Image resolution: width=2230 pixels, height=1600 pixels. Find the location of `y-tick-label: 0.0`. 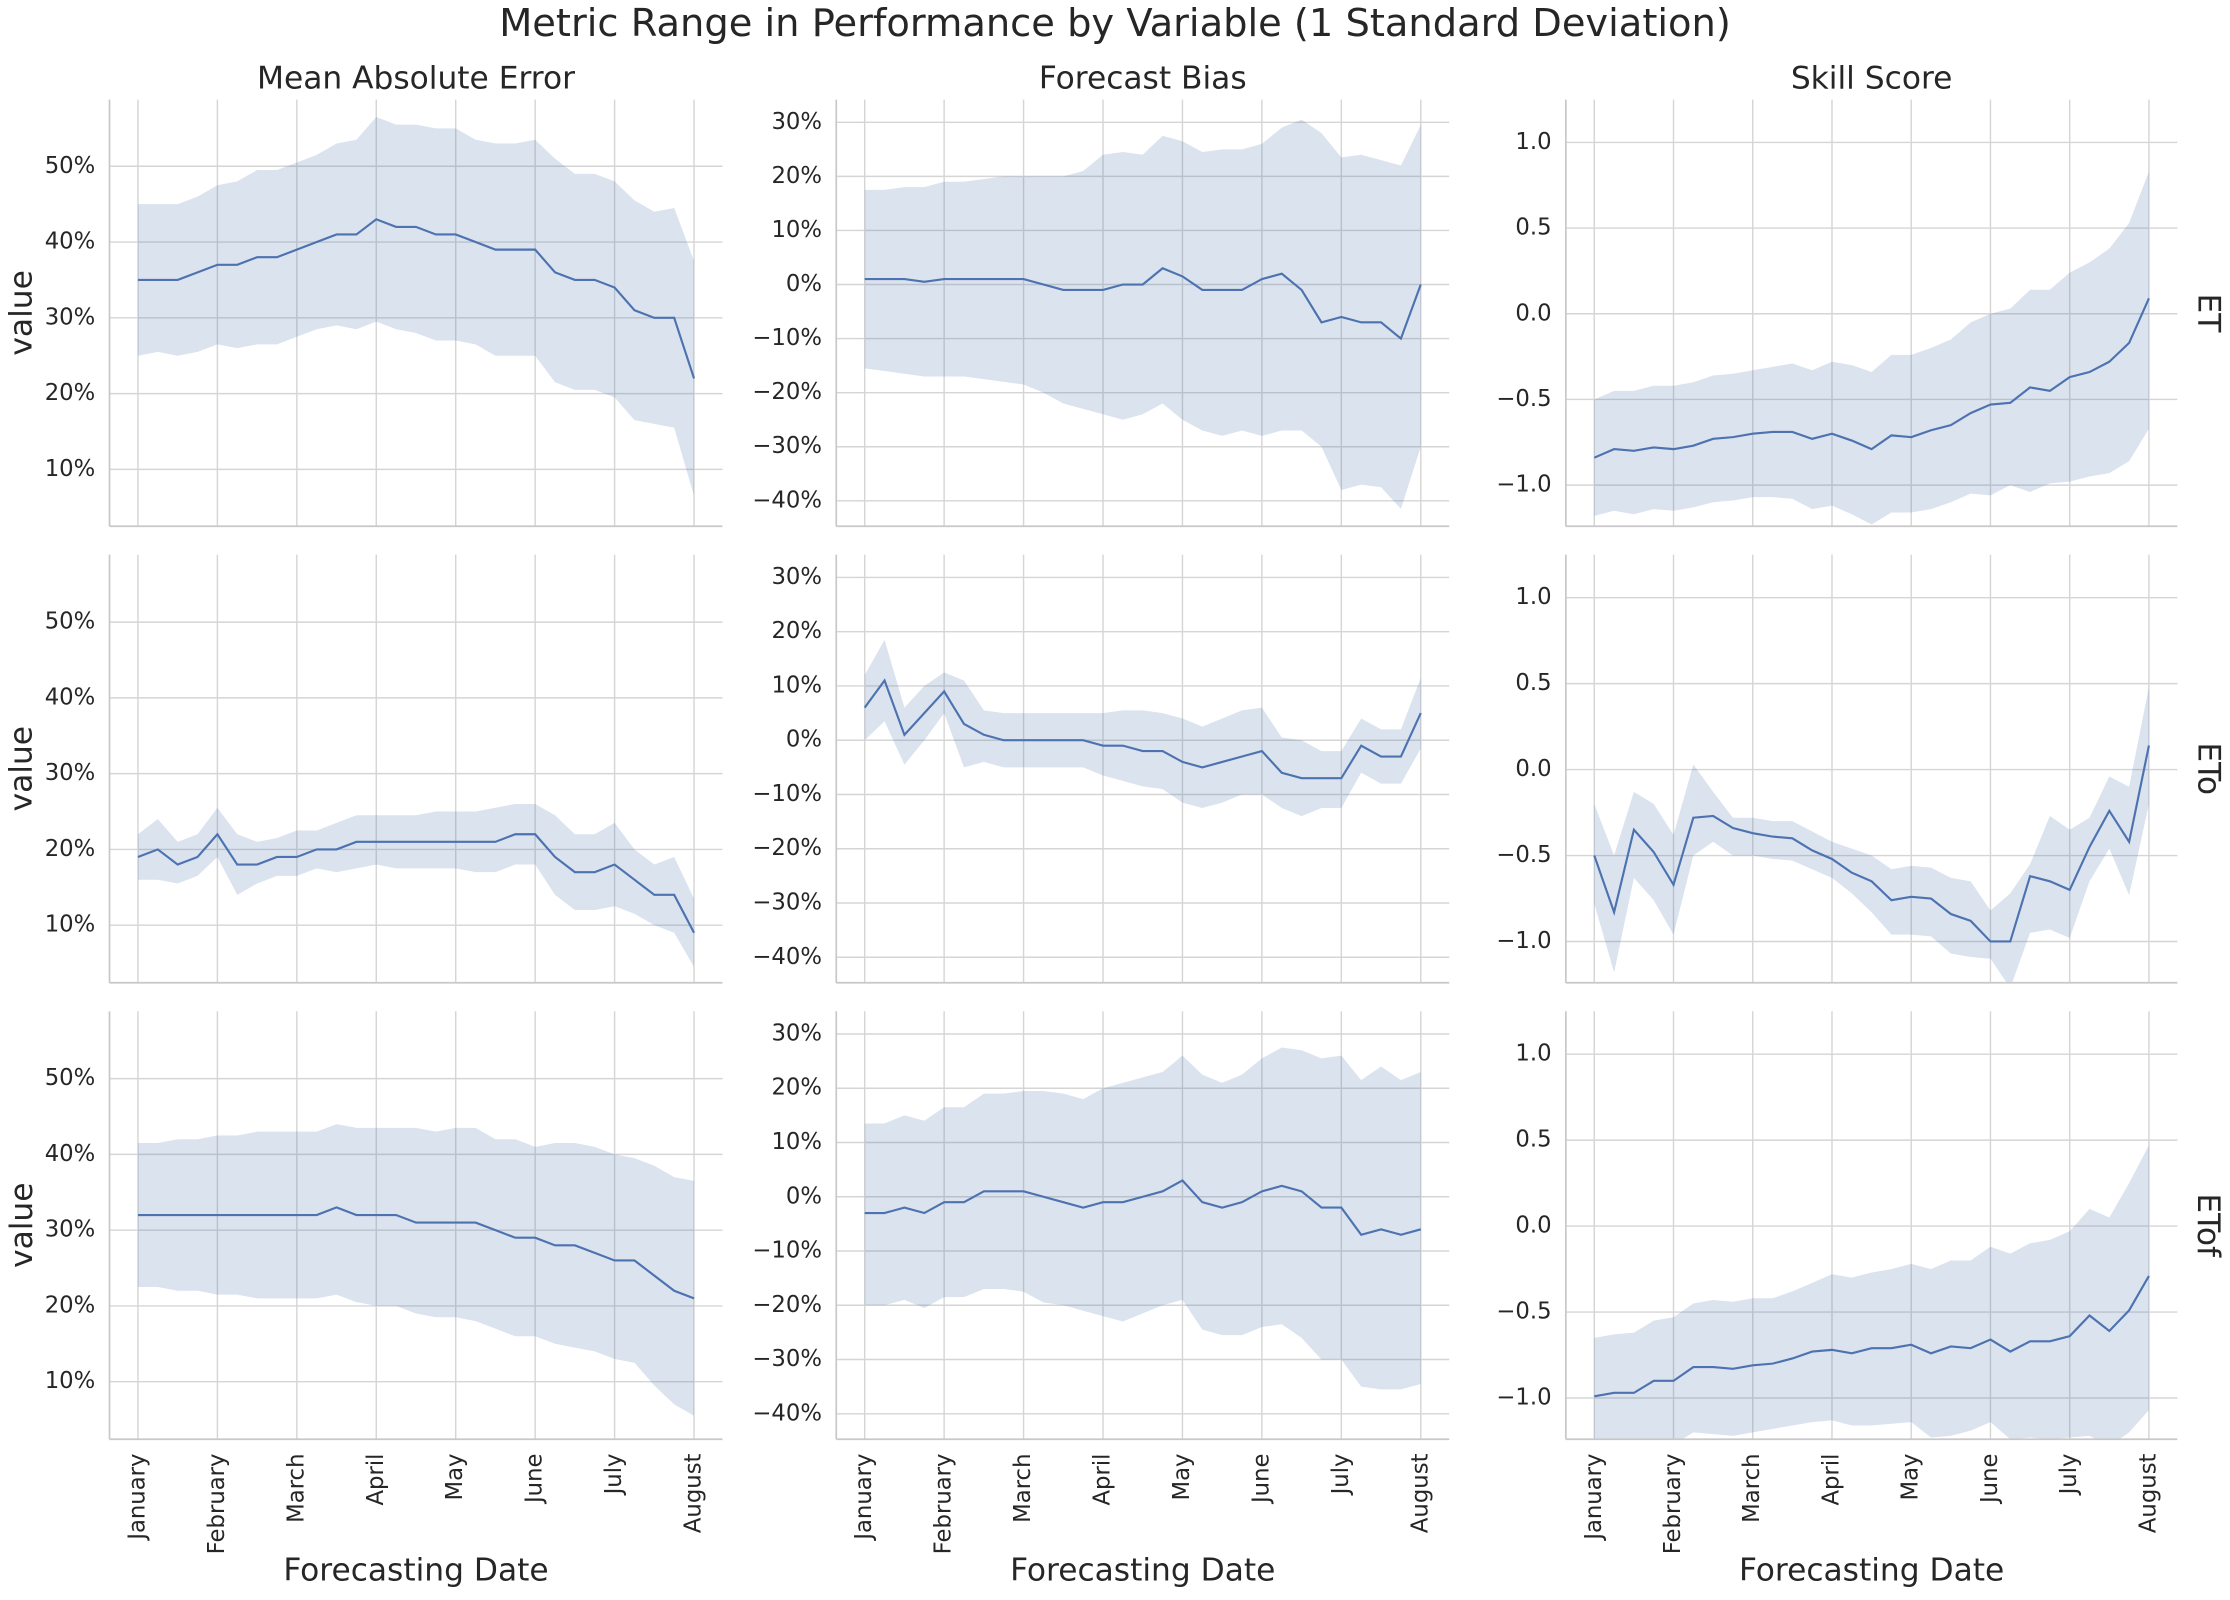

y-tick-label: 0.0 is located at coordinates (1533, 1226).